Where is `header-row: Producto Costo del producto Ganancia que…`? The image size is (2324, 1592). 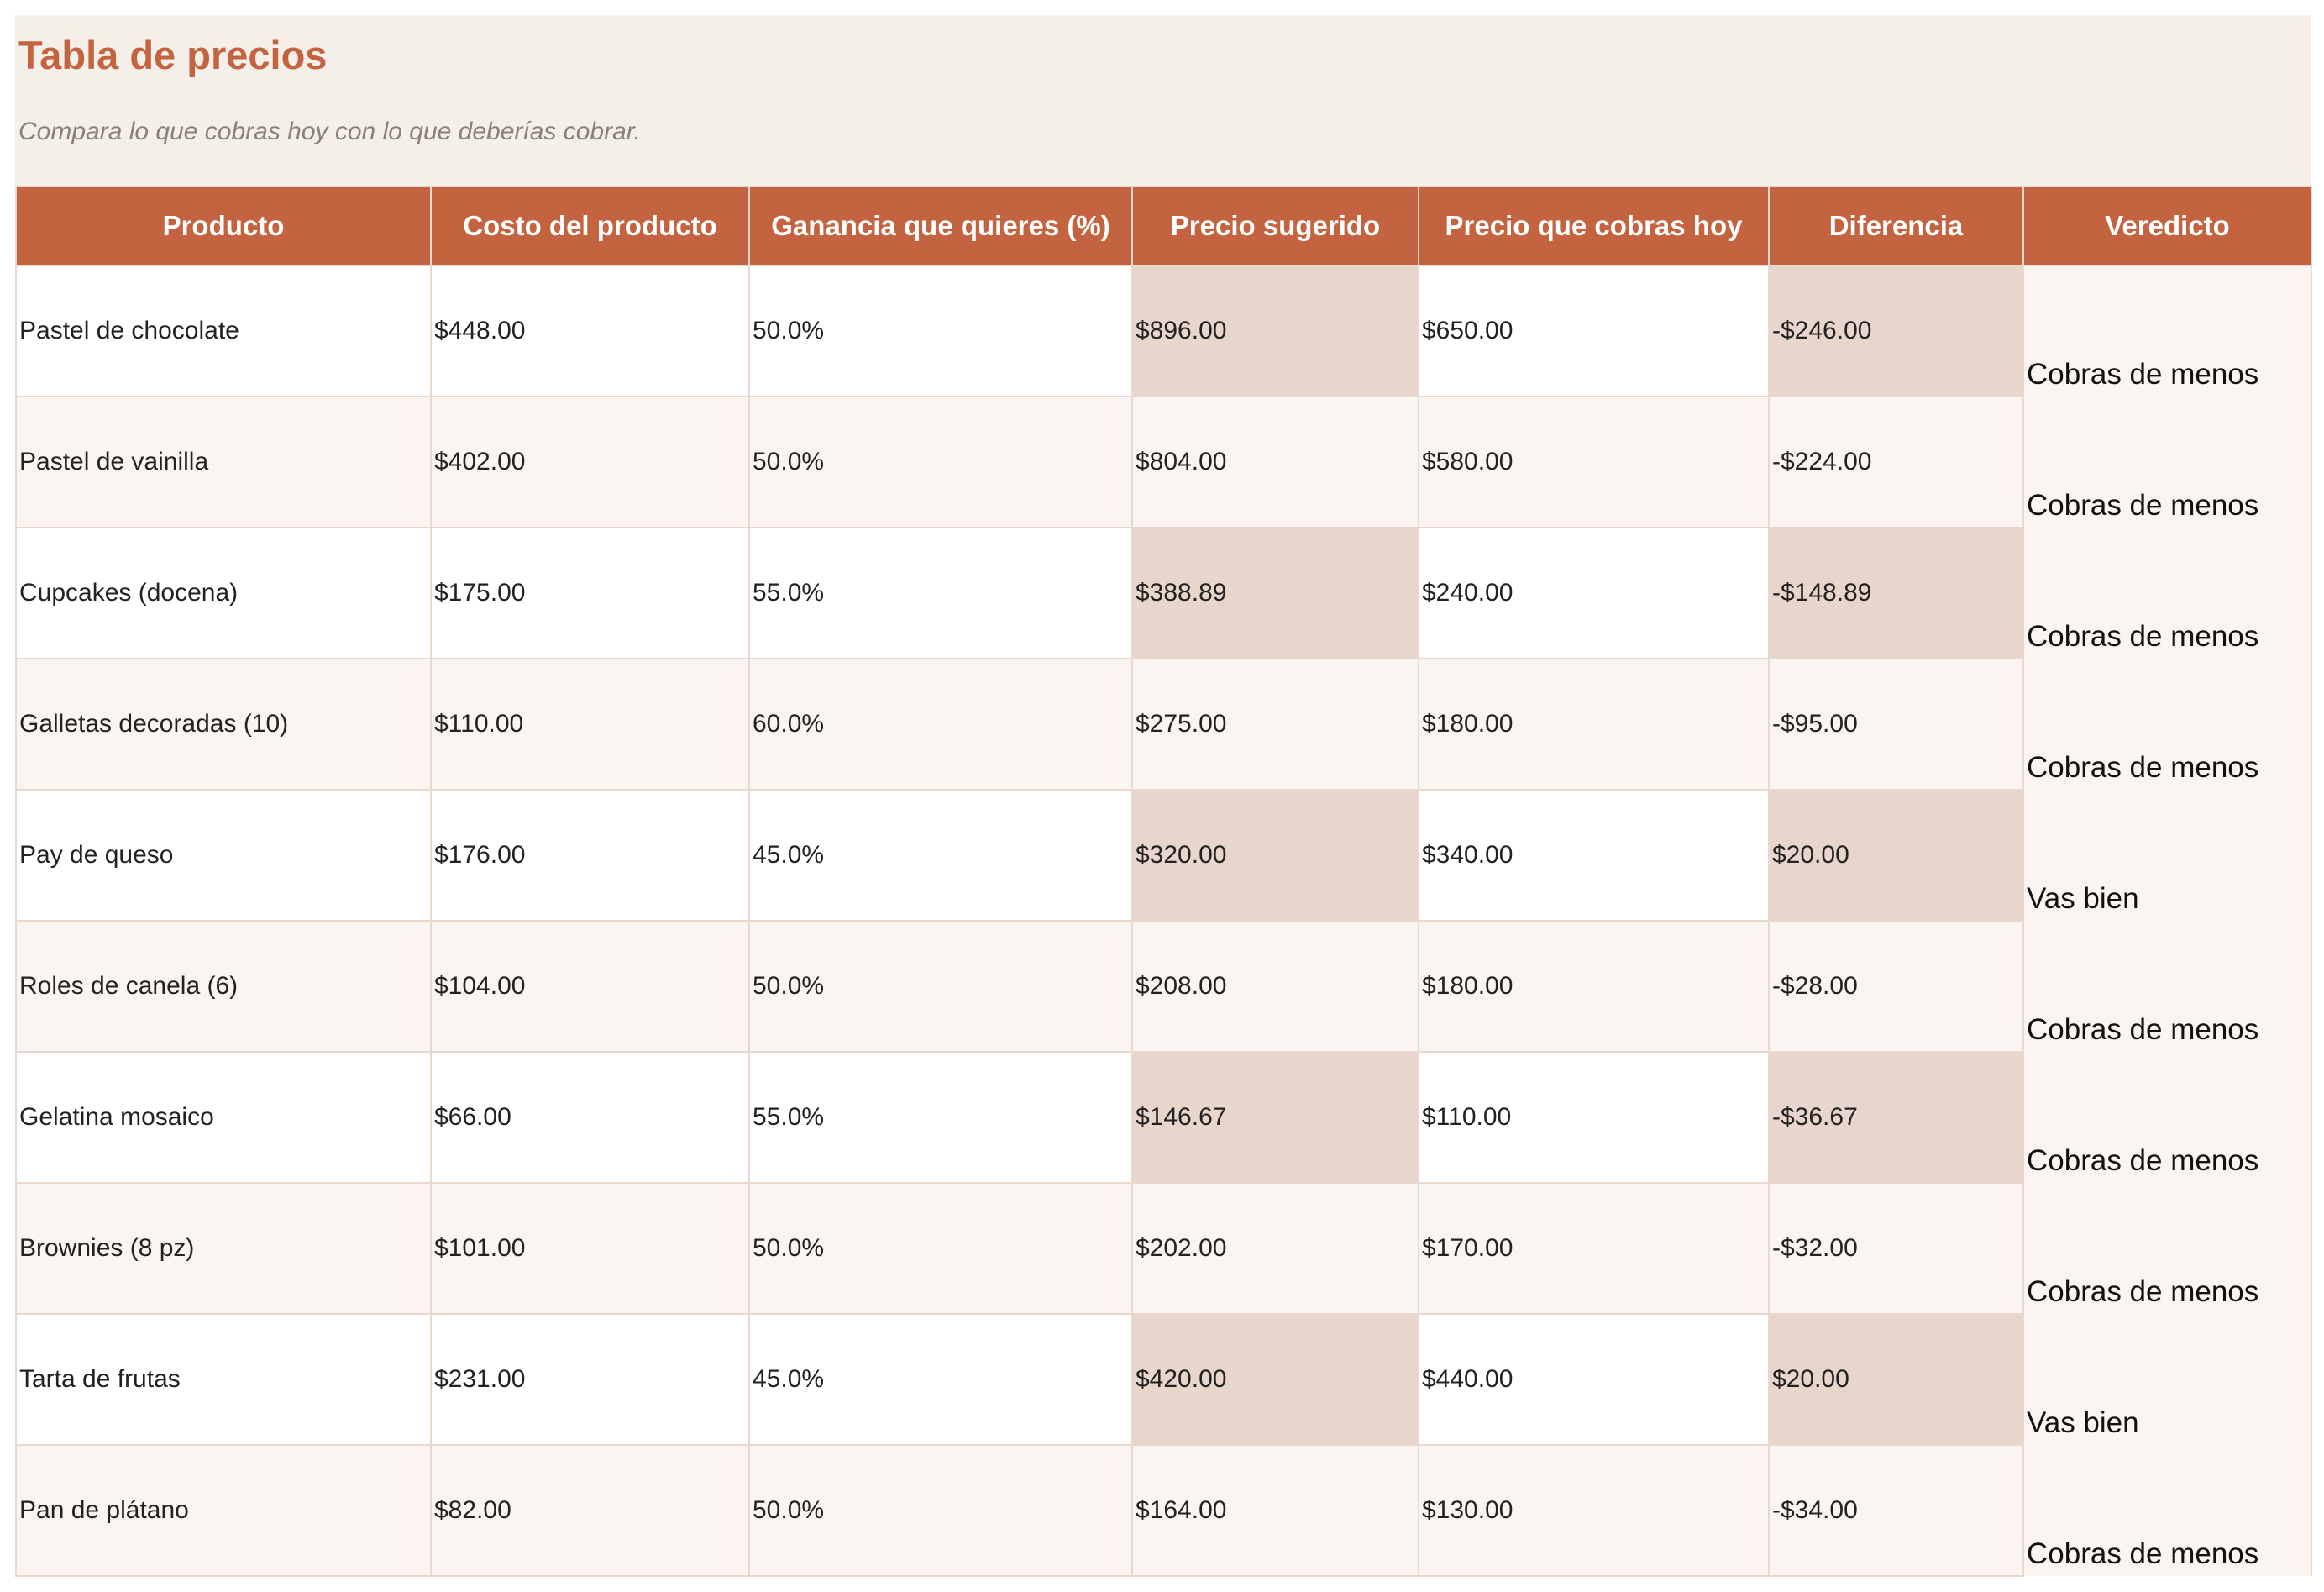
header-row: Producto Costo del producto Ganancia que… is located at coordinates (1163, 226).